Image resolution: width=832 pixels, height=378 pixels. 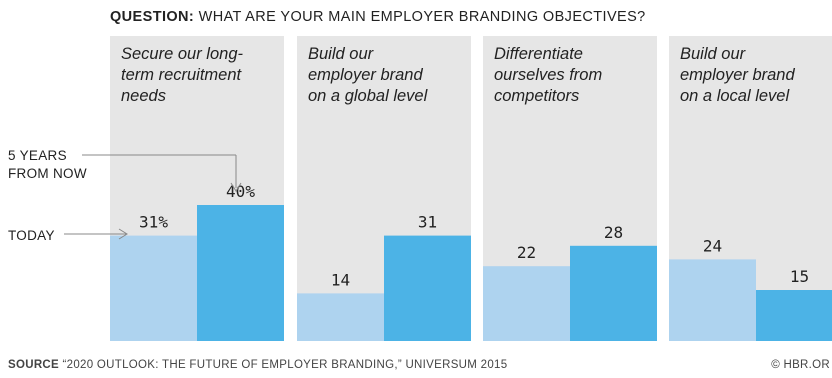 I want to click on category-label-line: on a global level, so click(x=368, y=96).